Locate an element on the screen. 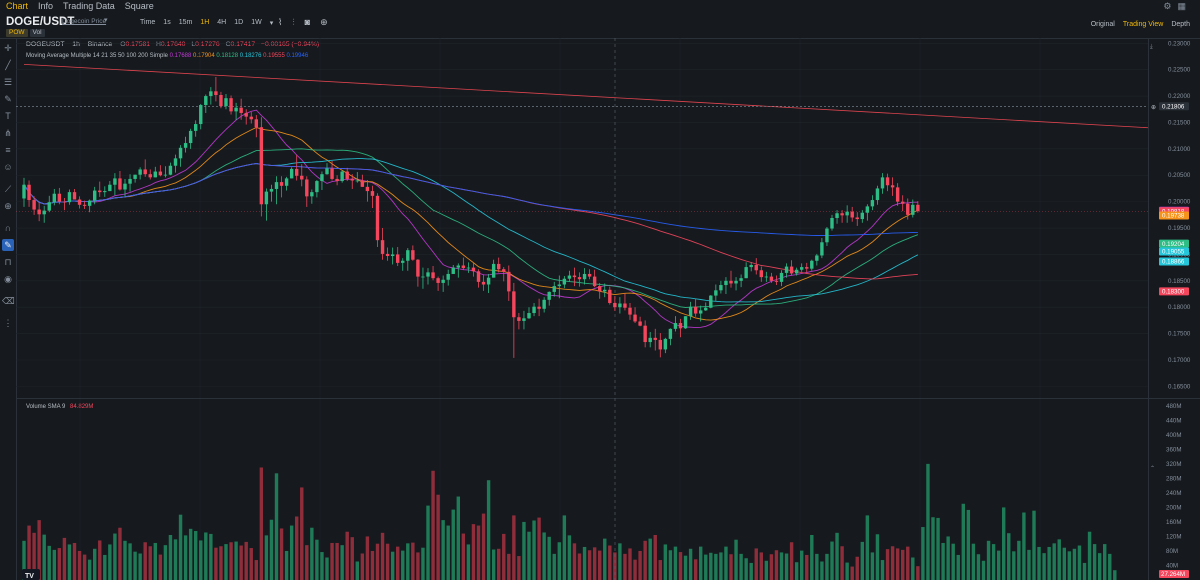 The image size is (1200, 580). tag-pow: POW is located at coordinates (17, 33).